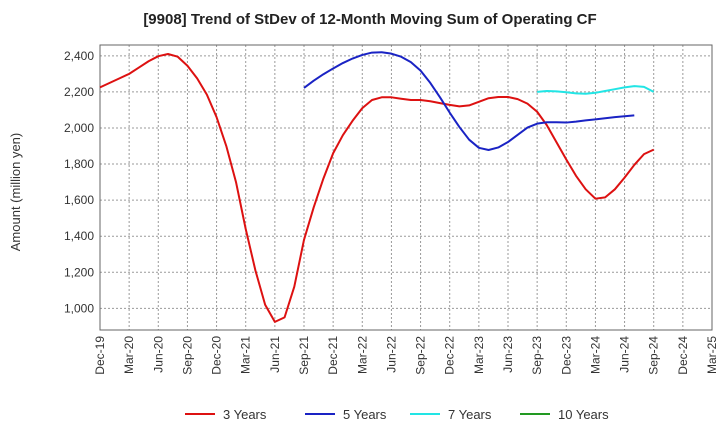 This screenshot has width=720, height=440. Describe the element at coordinates (79, 308) in the screenshot. I see `y-tick-label: 1,000` at that location.